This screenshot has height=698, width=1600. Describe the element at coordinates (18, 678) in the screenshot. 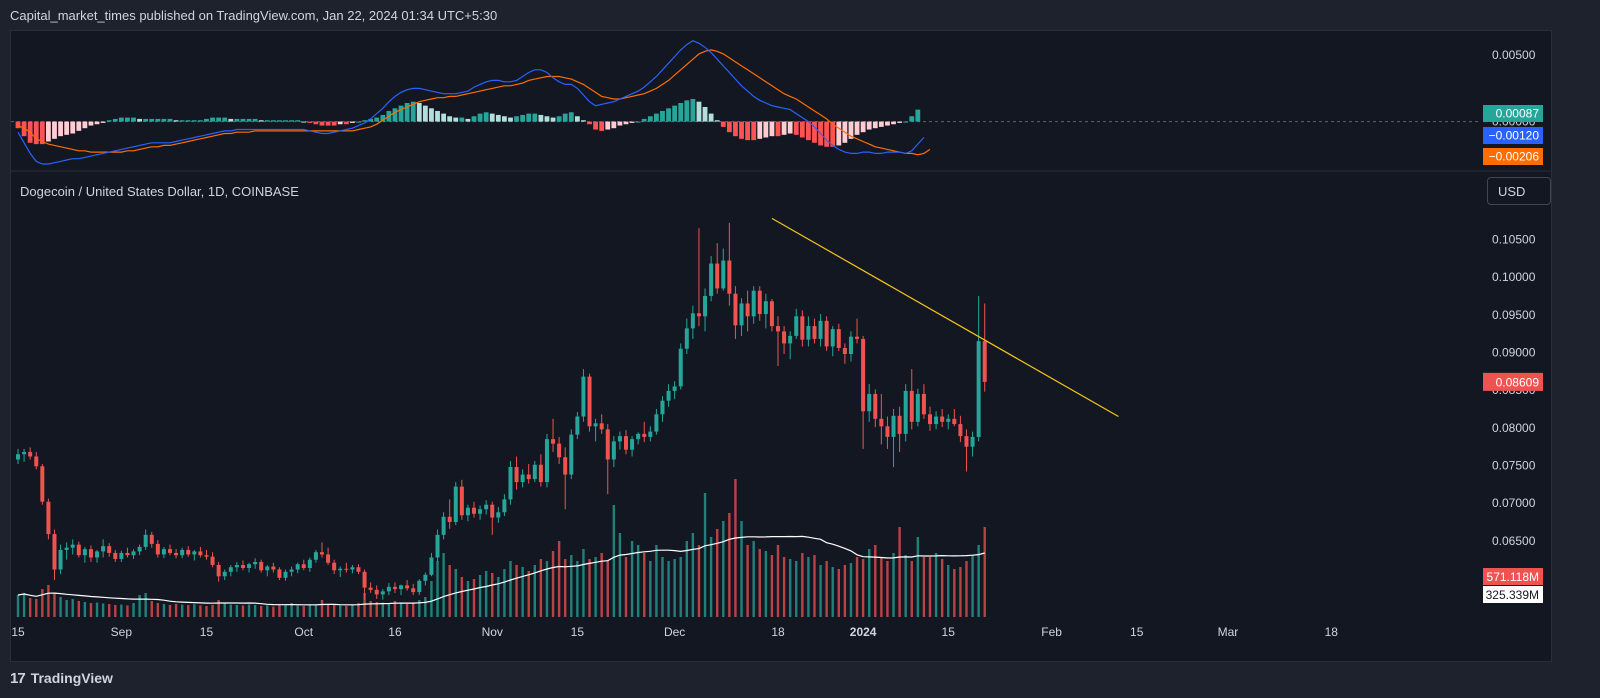

I see `tradingview-logo-icon: 17` at that location.